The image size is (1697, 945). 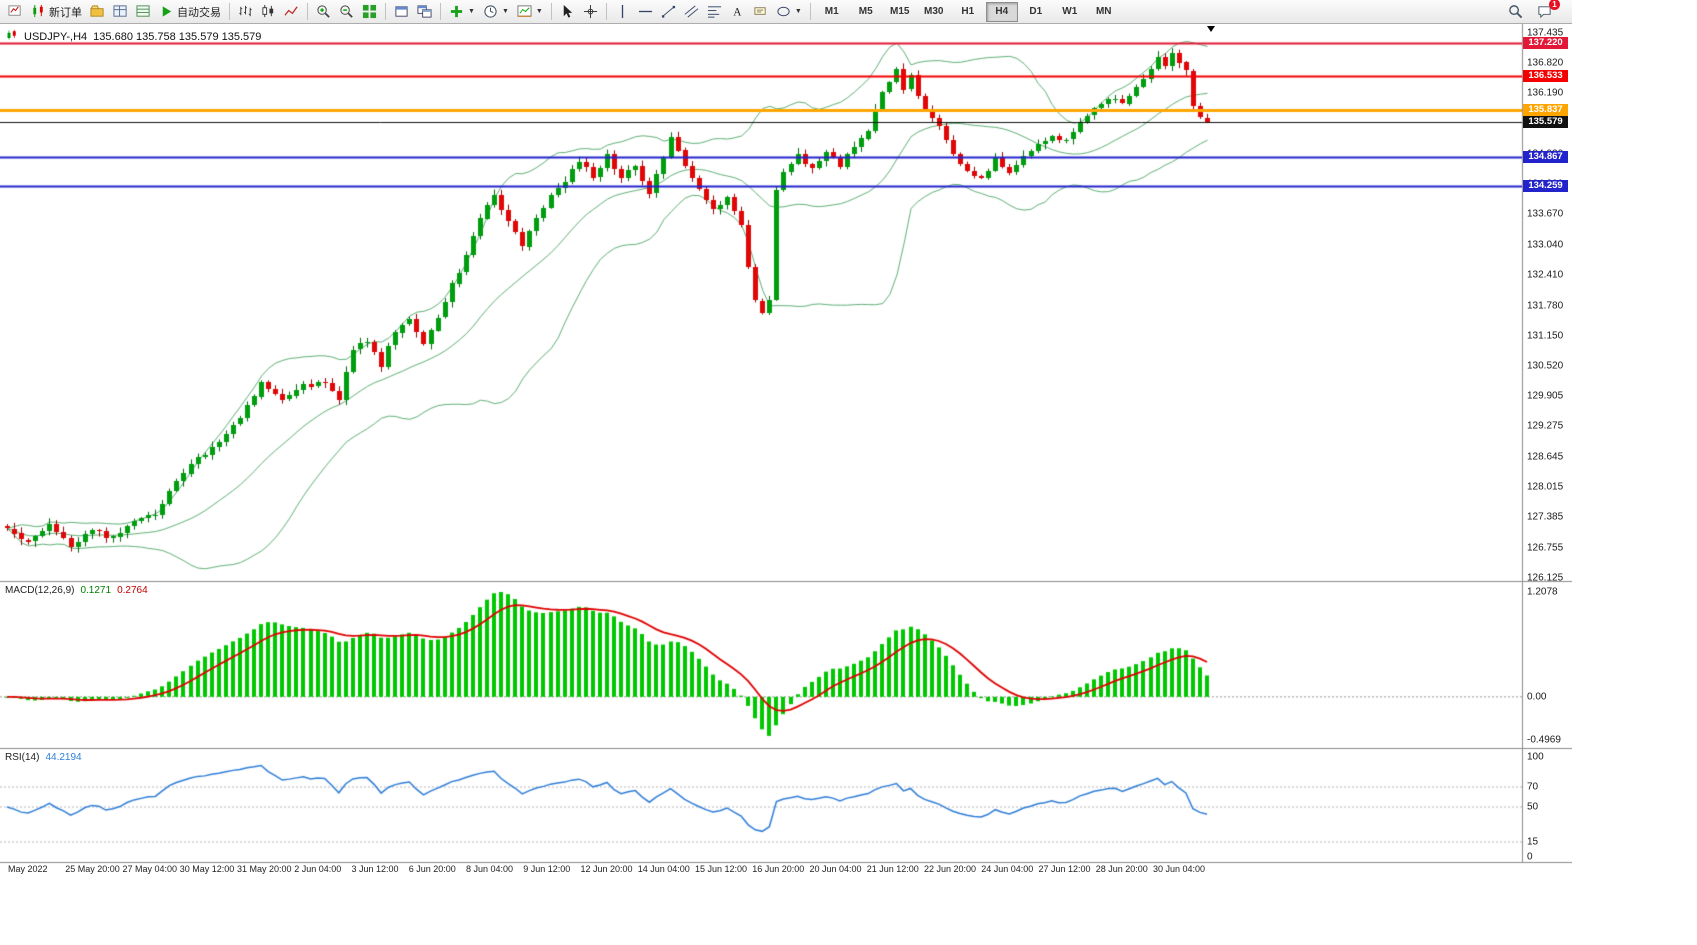 I want to click on autotrade-button: 自动交易, so click(x=190, y=11).